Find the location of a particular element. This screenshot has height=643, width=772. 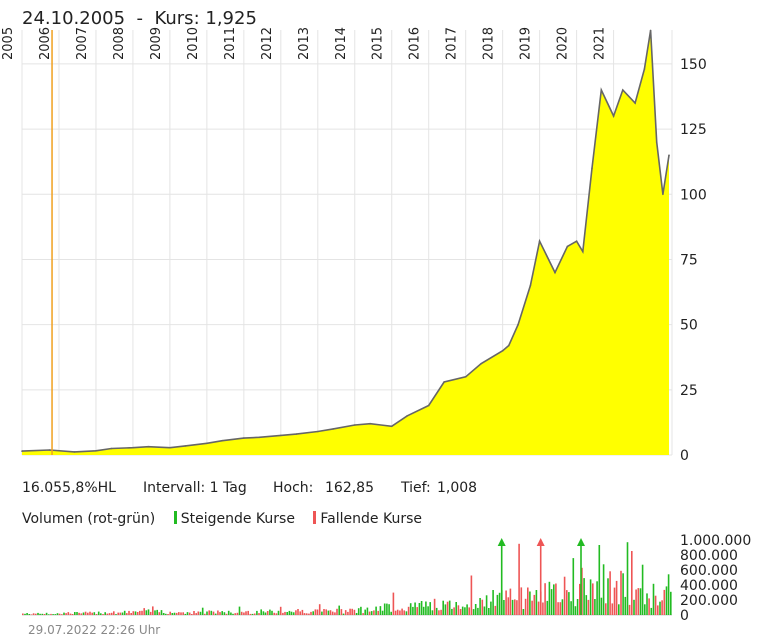

hoch-value: 162,85 is located at coordinates (349, 488).